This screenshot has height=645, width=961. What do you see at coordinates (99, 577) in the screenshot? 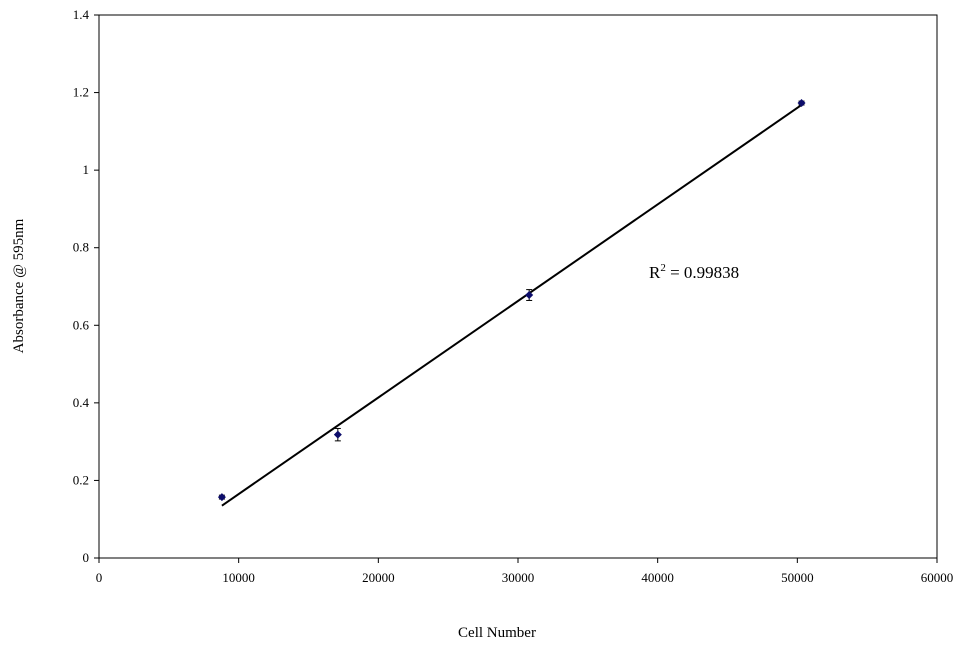
I see `x-tick-label: 0` at bounding box center [99, 577].